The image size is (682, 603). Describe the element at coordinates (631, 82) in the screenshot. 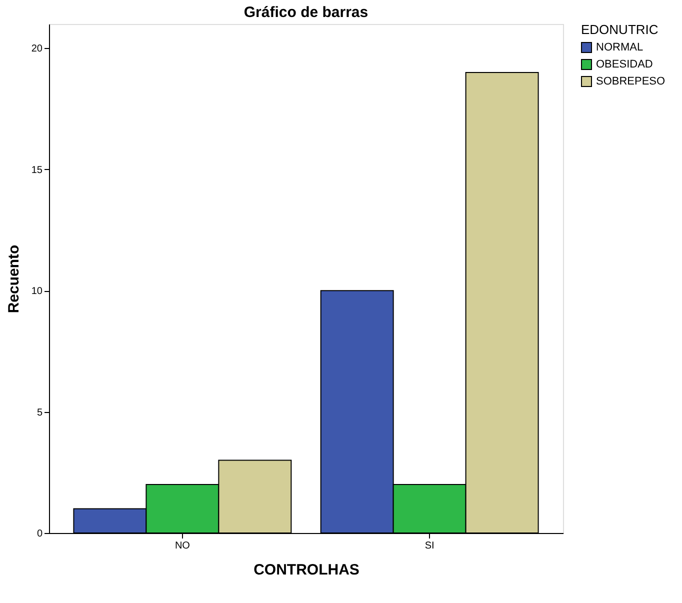

I see `legend-label: SOBREPESO` at that location.